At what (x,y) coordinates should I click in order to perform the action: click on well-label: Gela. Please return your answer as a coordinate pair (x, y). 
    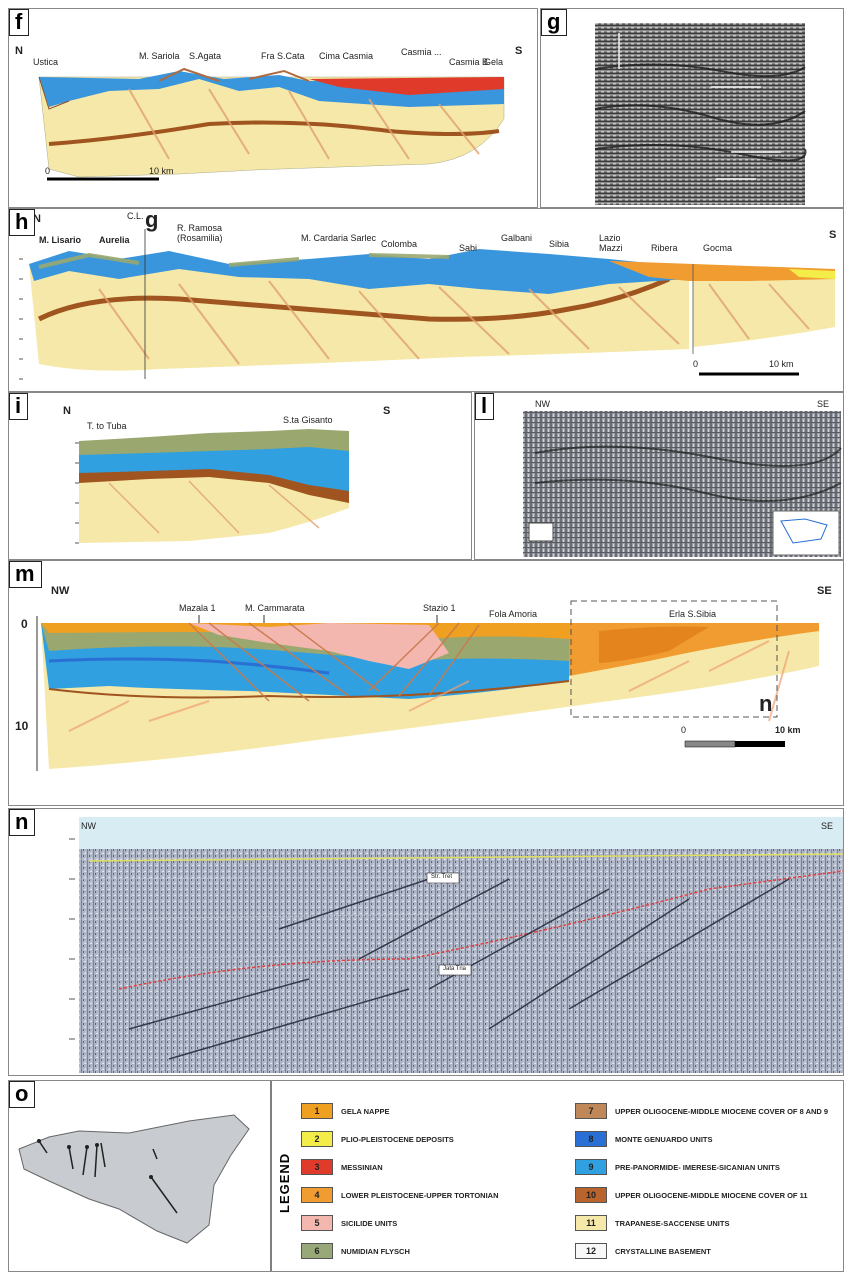
    Looking at the image, I should click on (494, 62).